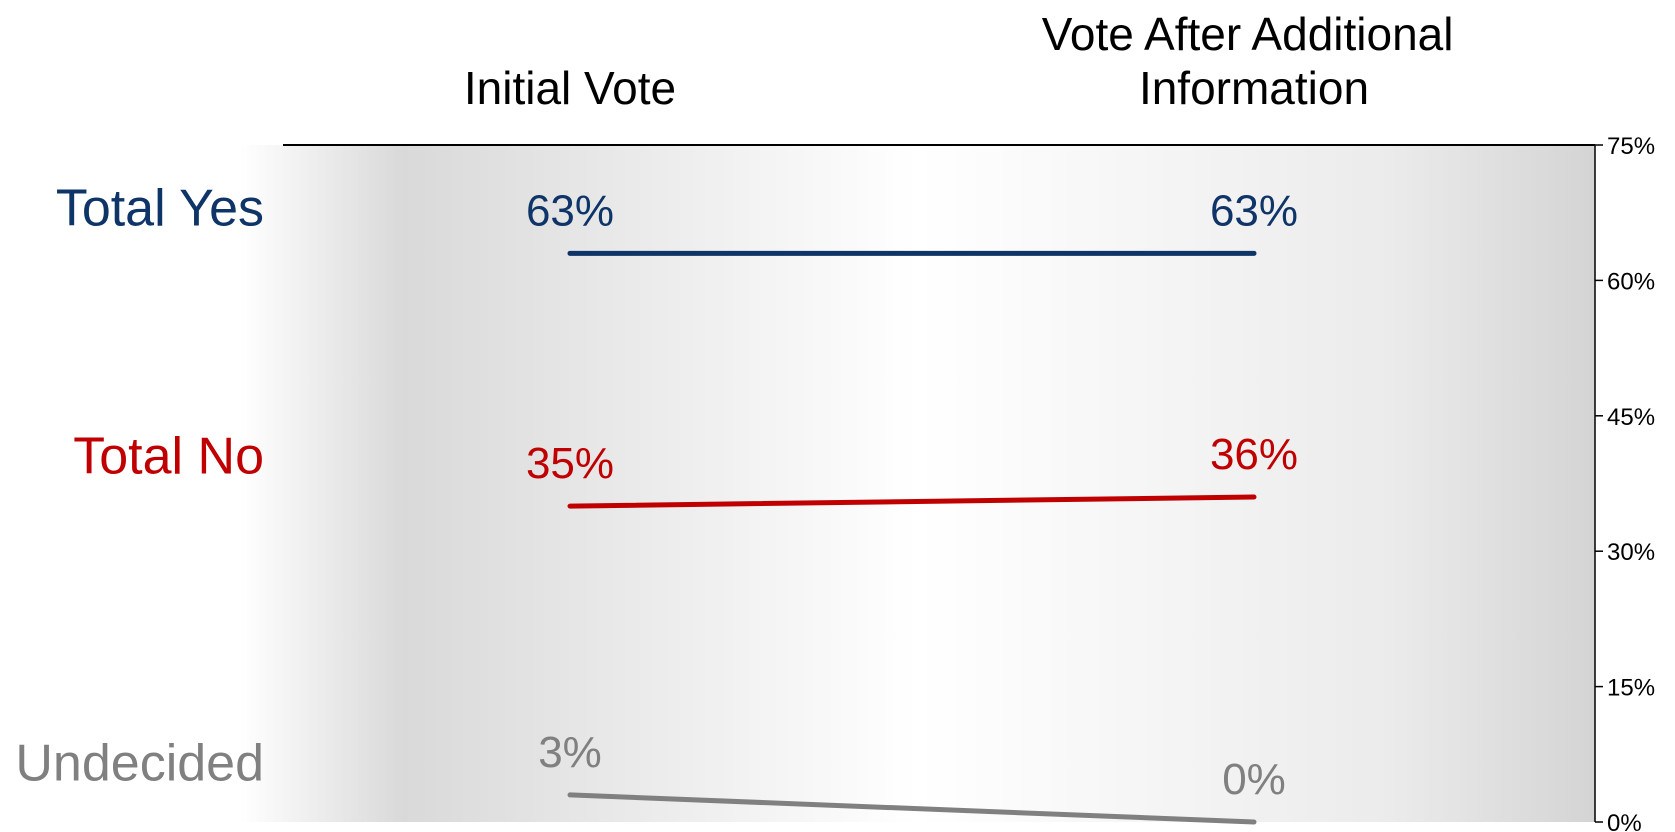  I want to click on y-tick-label: 30%, so click(1631, 552).